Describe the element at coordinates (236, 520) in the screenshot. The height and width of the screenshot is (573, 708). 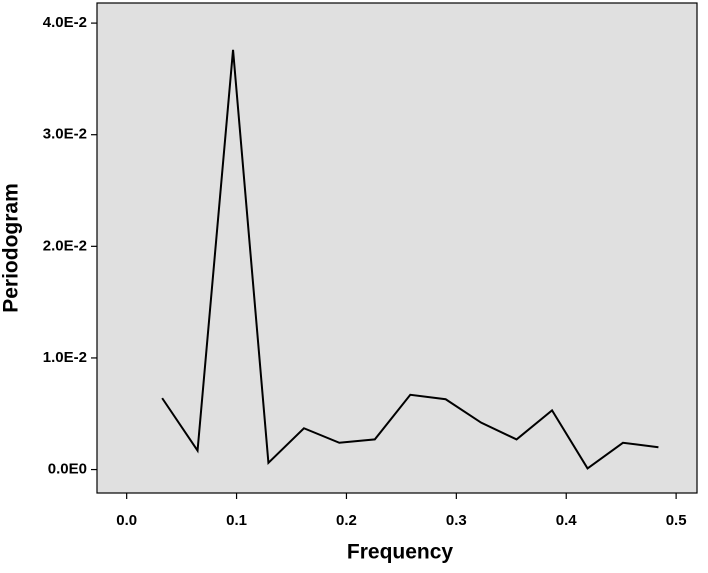
I see `x-tick-label: 0.1` at that location.